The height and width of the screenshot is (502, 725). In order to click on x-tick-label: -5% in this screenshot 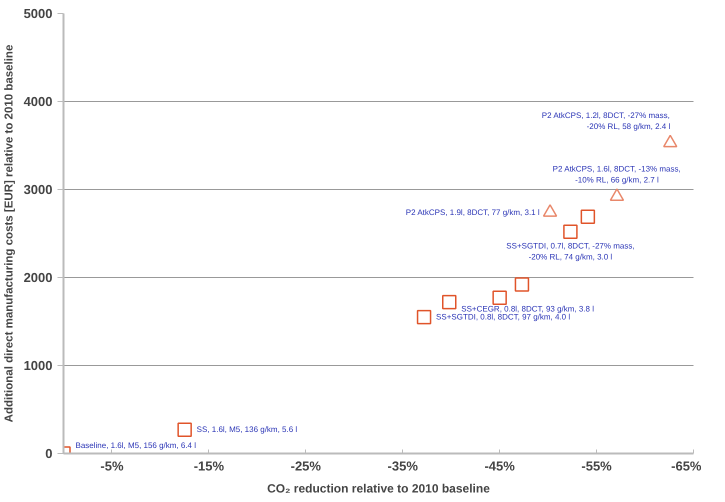, I will do `click(112, 466)`.